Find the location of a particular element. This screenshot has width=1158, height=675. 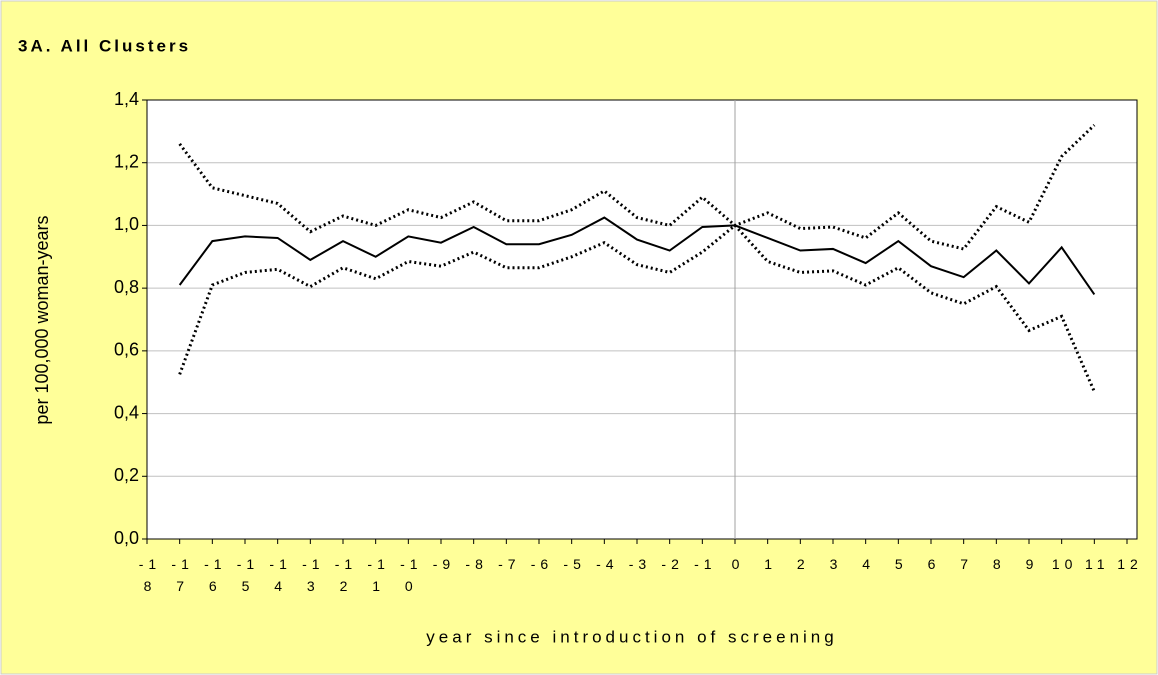

x-tick-label: -17 is located at coordinates (182, 575).